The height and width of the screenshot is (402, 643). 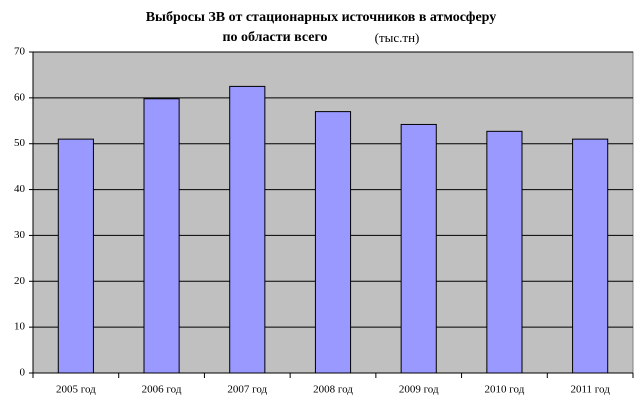 What do you see at coordinates (333, 390) in the screenshot?
I see `x-tick-label: 2008 год` at bounding box center [333, 390].